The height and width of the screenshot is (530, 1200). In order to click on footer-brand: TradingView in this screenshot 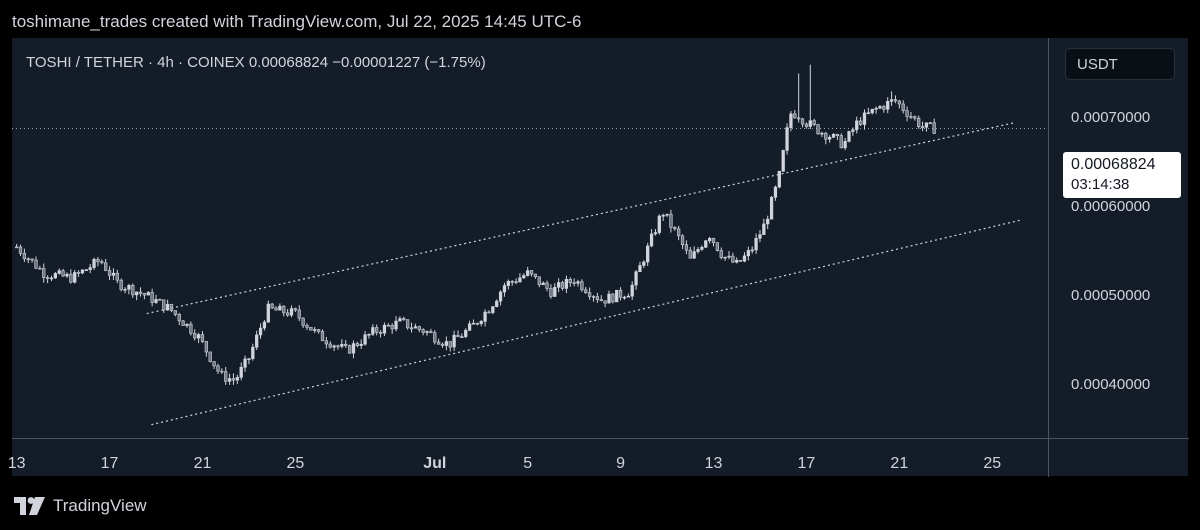, I will do `click(80, 506)`.